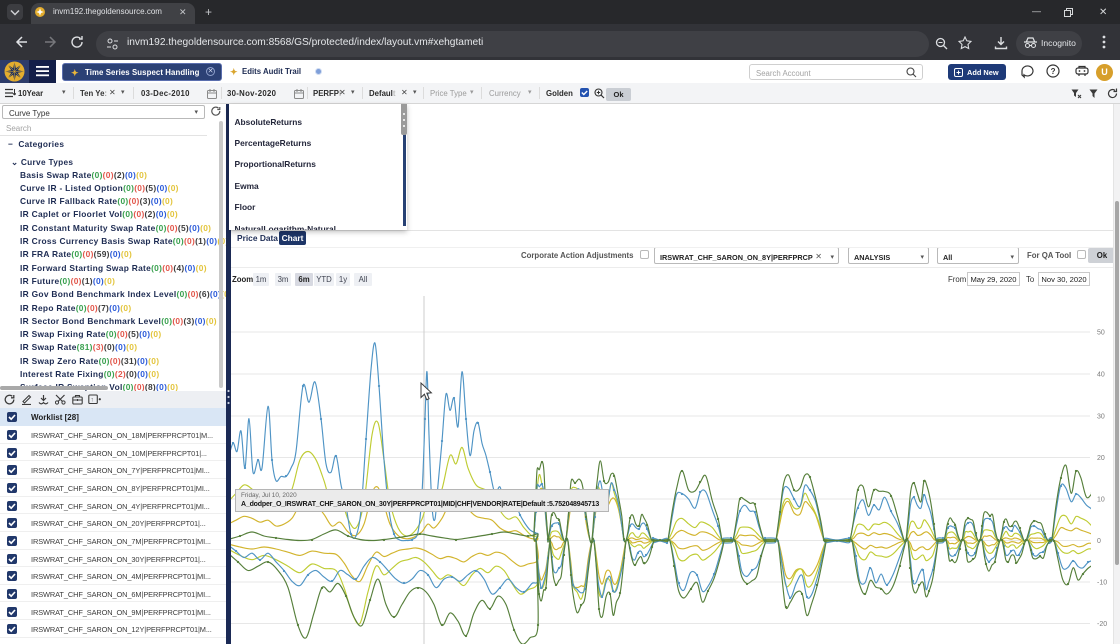 Image resolution: width=1120 pixels, height=644 pixels. I want to click on svg-text: 0, so click(1099, 541).